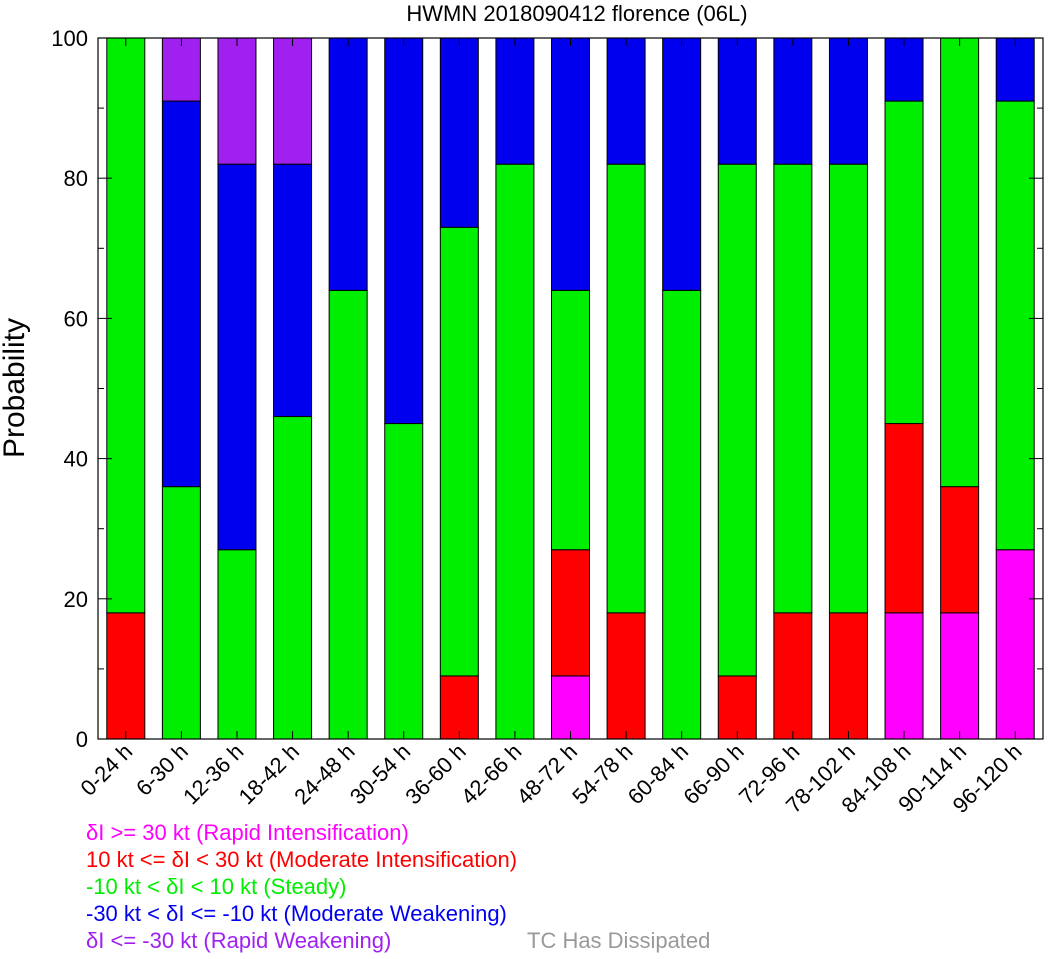  What do you see at coordinates (15, 388) in the screenshot?
I see `y-axis-label: Probability` at bounding box center [15, 388].